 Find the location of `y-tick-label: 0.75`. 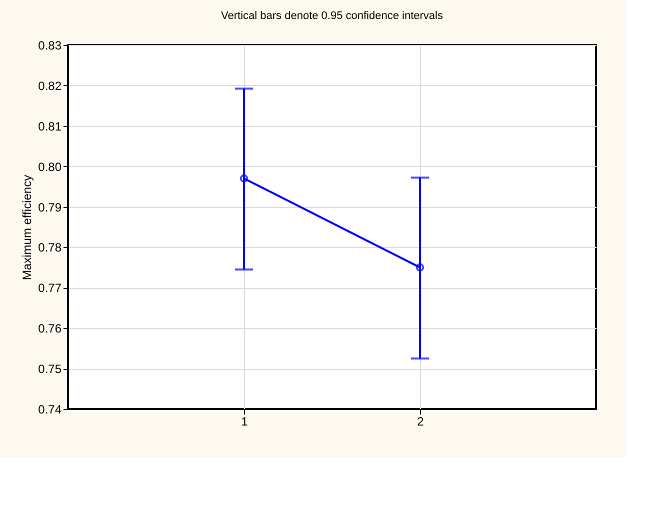

y-tick-label: 0.75 is located at coordinates (50, 369).